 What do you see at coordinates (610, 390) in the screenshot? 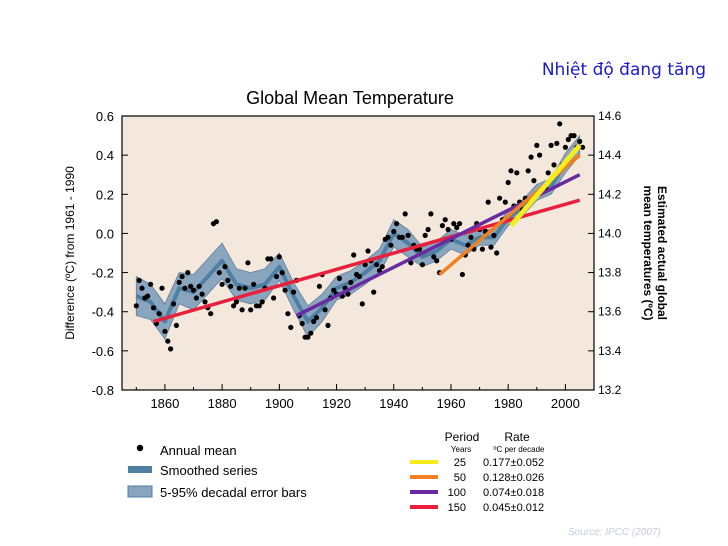
I see `y2-tick-label: 13.2` at bounding box center [610, 390].